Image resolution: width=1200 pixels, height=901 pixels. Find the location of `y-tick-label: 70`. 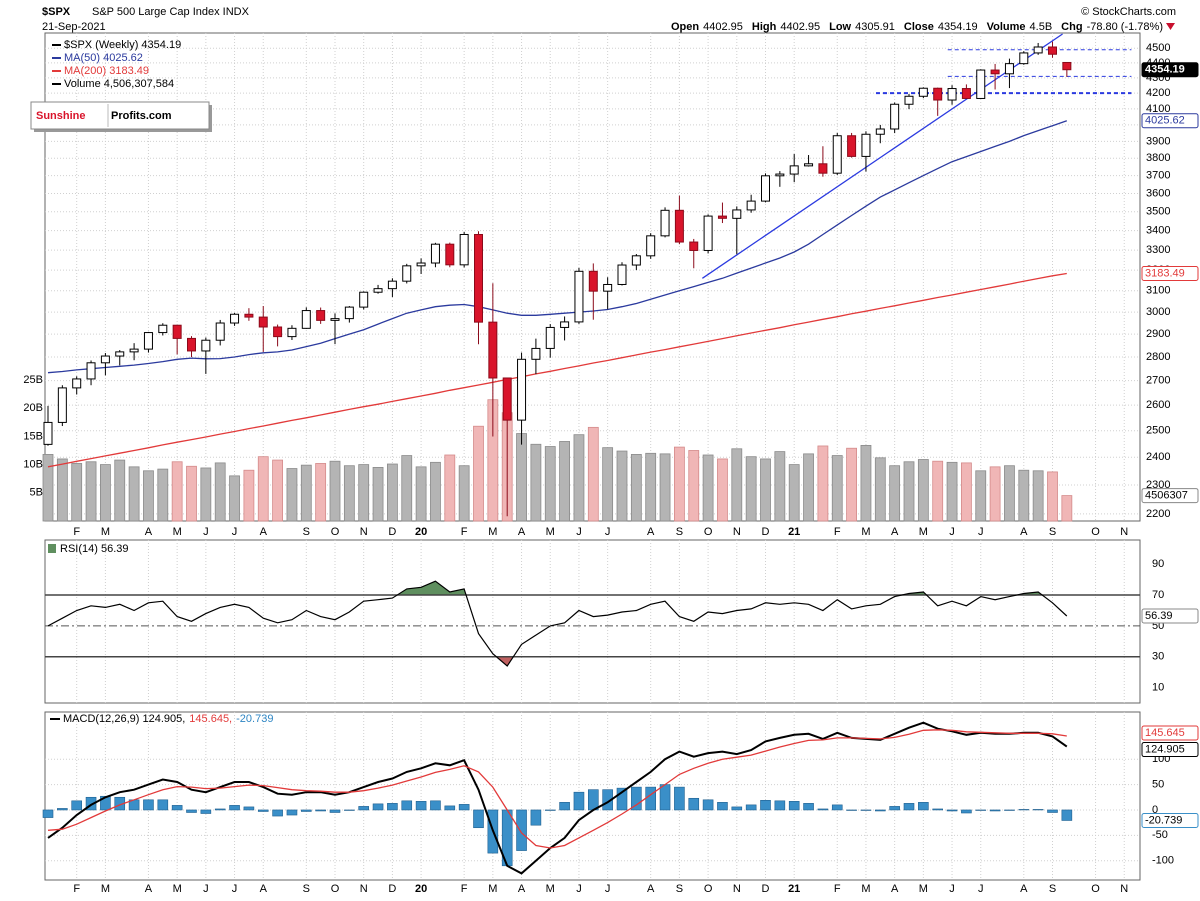

y-tick-label: 70 is located at coordinates (1158, 595).